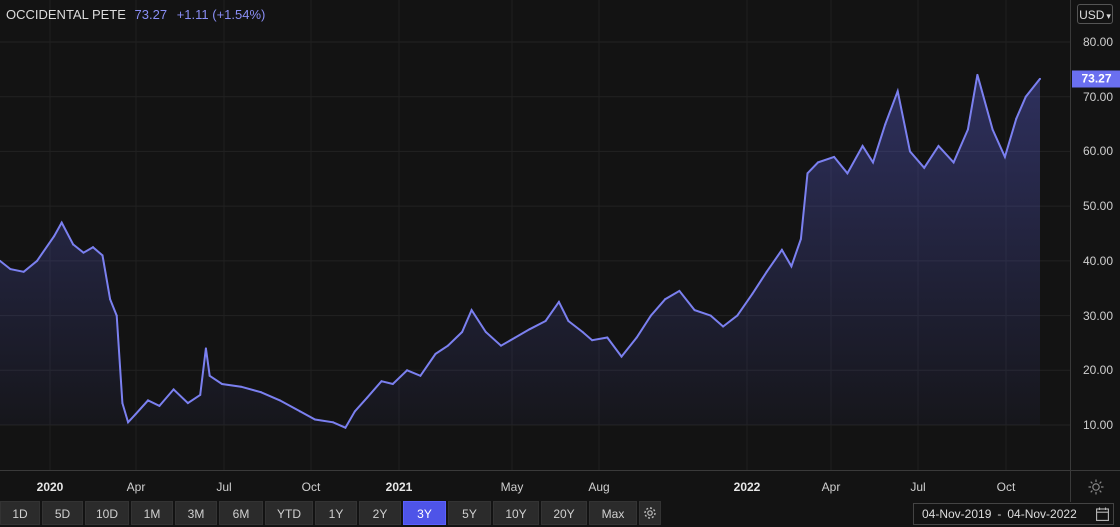 The width and height of the screenshot is (1120, 527). What do you see at coordinates (1098, 315) in the screenshot?
I see `y-tick-label: 30.00` at bounding box center [1098, 315].